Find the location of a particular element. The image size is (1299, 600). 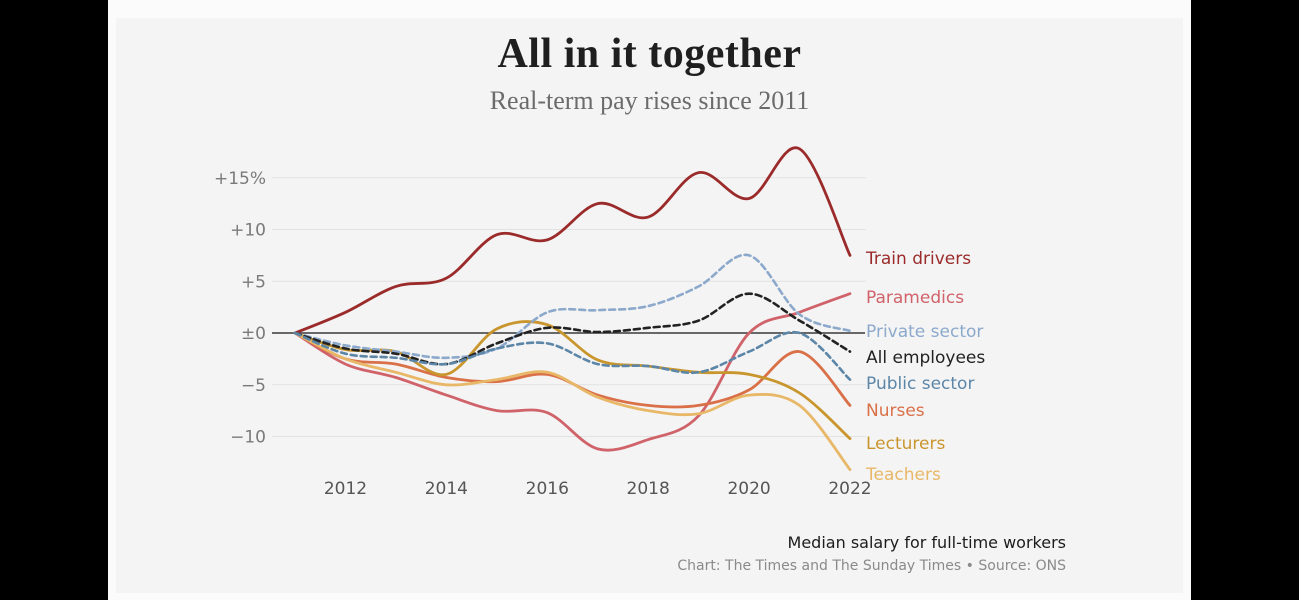

x-tick-label: 2012 is located at coordinates (345, 489).